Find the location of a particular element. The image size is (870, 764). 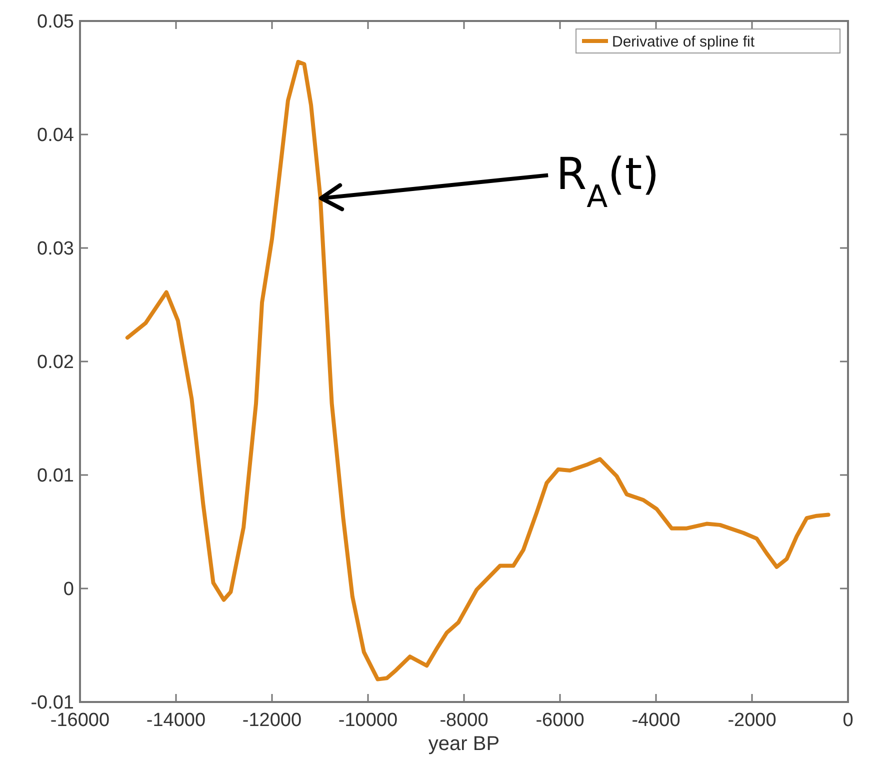

y-tick-label: 0.05 is located at coordinates (55, 22).